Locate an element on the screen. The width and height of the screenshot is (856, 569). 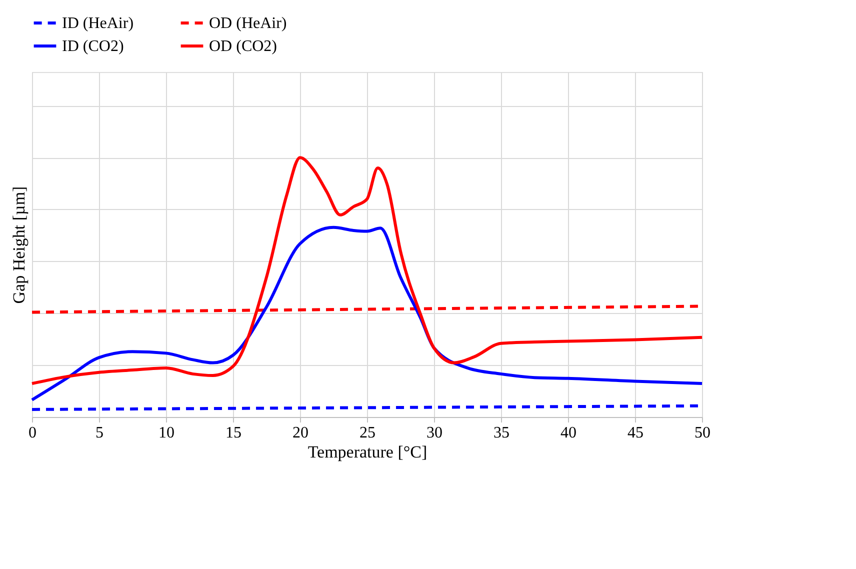
x-tick-label: 25 is located at coordinates (368, 433).